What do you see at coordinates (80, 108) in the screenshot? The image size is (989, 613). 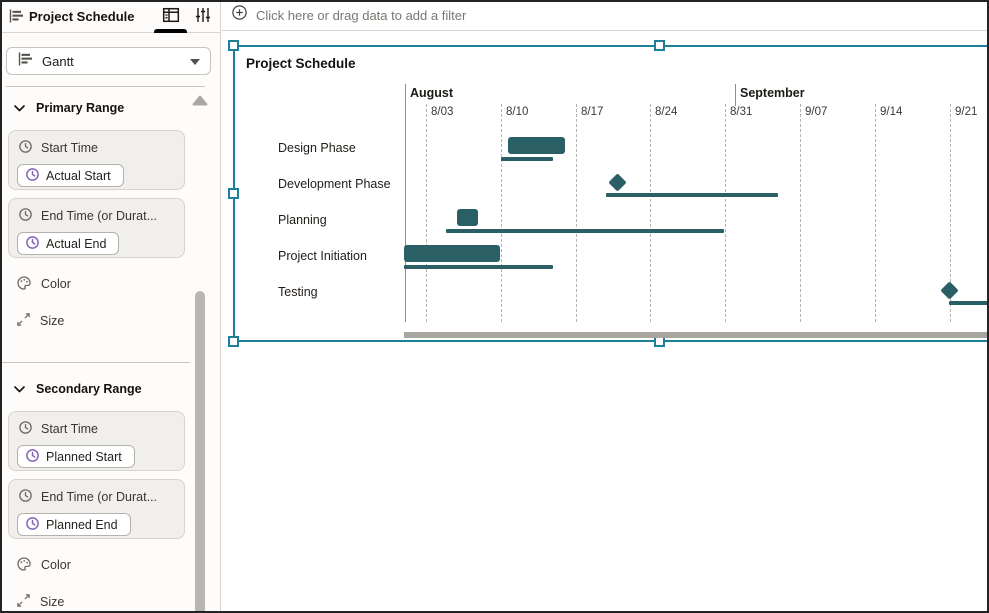 I see `section-title: Primary Range` at bounding box center [80, 108].